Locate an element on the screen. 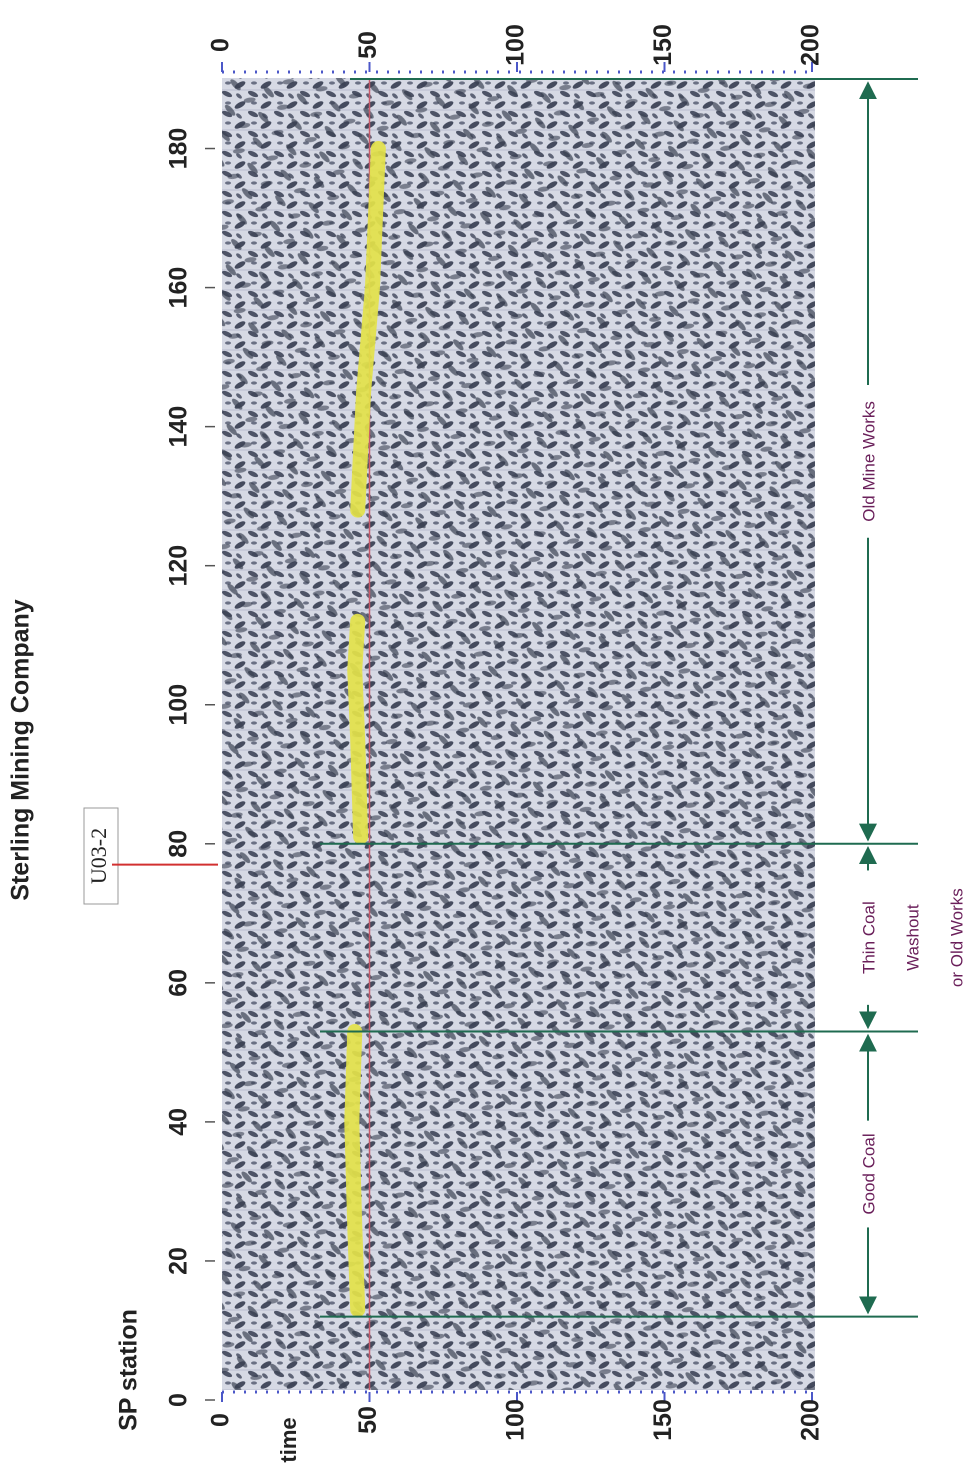 The width and height of the screenshot is (971, 1469). zone-label: Washout is located at coordinates (912, 937).